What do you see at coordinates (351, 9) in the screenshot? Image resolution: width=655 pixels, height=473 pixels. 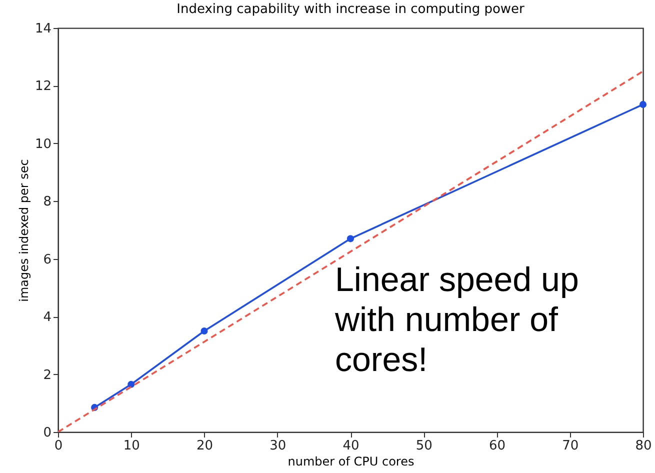 I see `chart-title: Indexing capability with increase in computing power` at bounding box center [351, 9].